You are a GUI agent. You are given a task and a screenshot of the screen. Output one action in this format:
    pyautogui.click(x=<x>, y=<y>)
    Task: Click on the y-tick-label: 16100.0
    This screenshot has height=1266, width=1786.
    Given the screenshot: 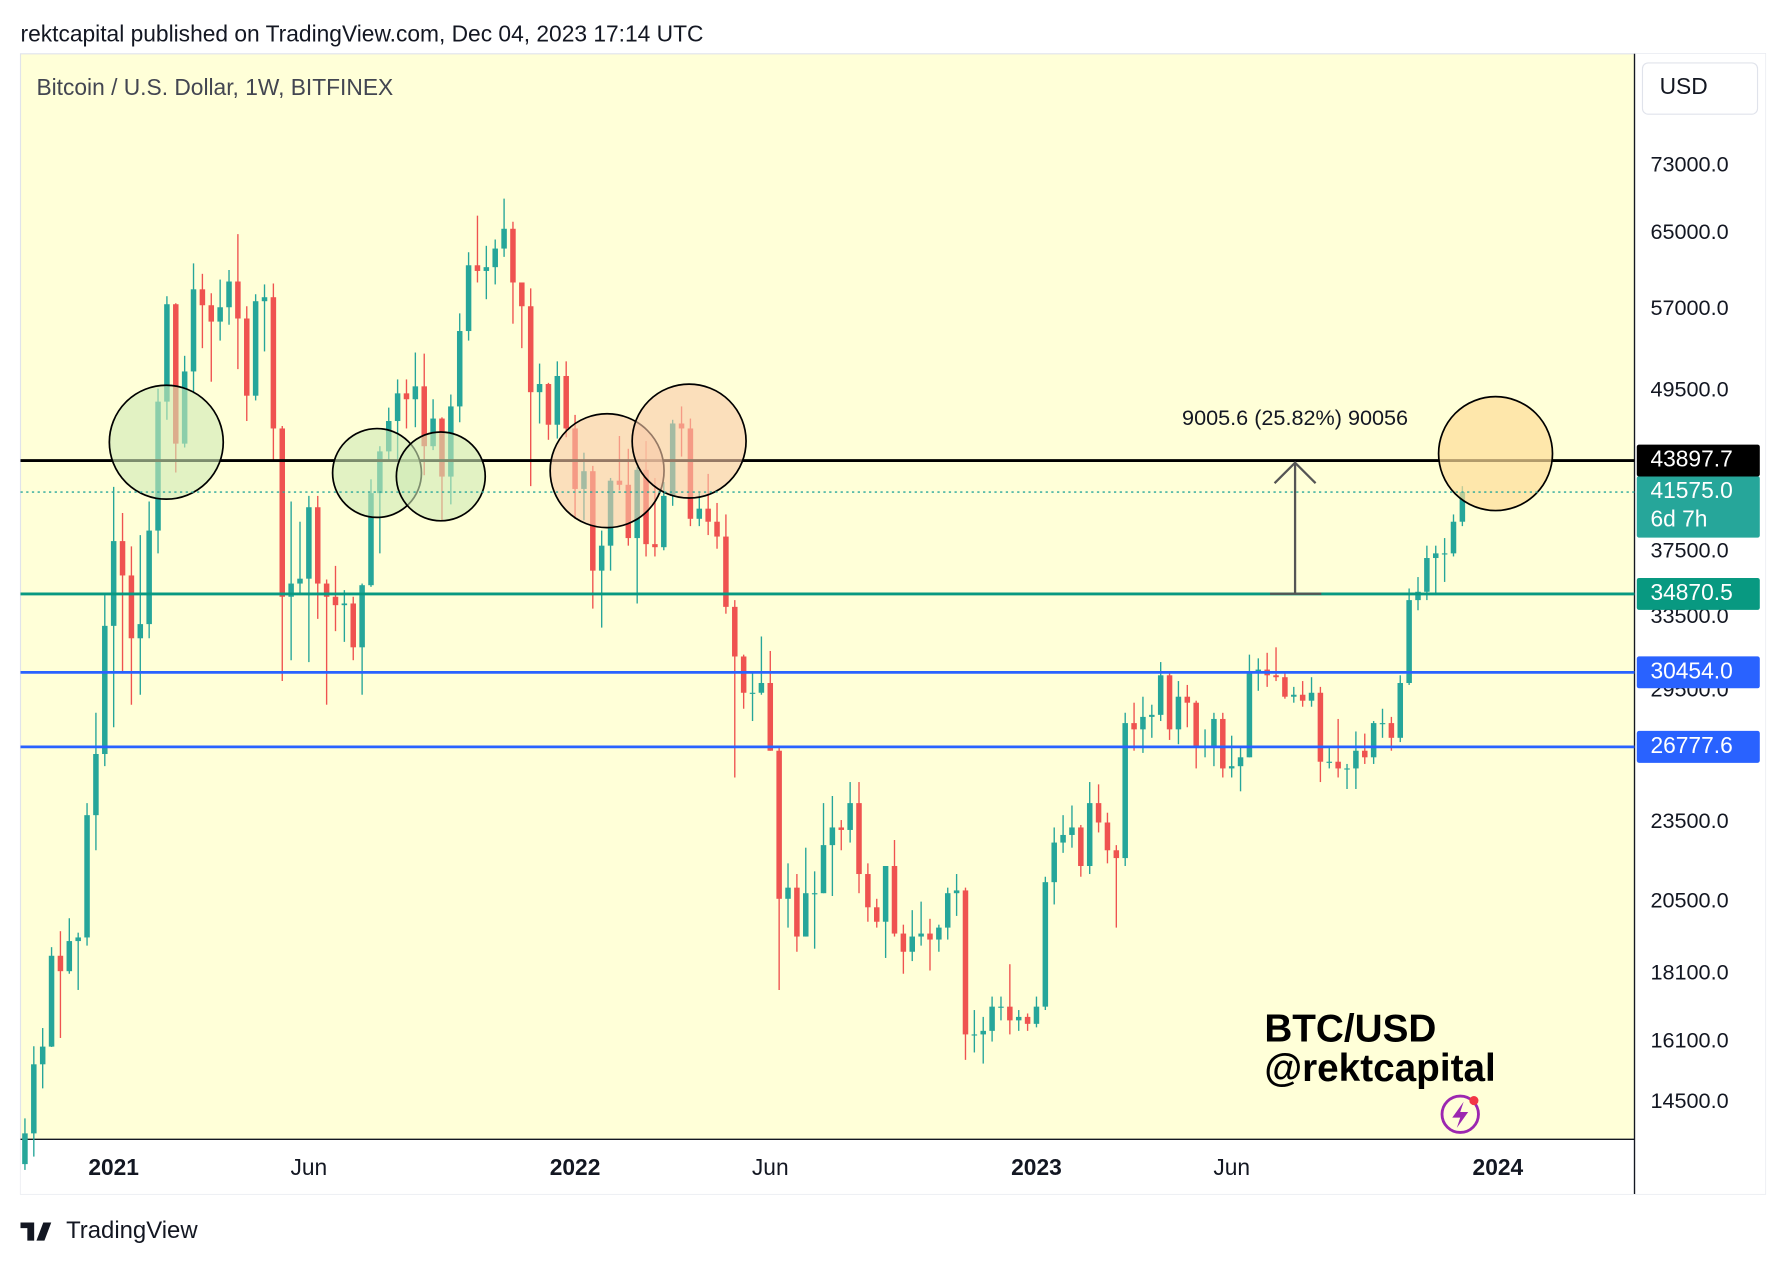 What is the action you would take?
    pyautogui.click(x=1689, y=1039)
    